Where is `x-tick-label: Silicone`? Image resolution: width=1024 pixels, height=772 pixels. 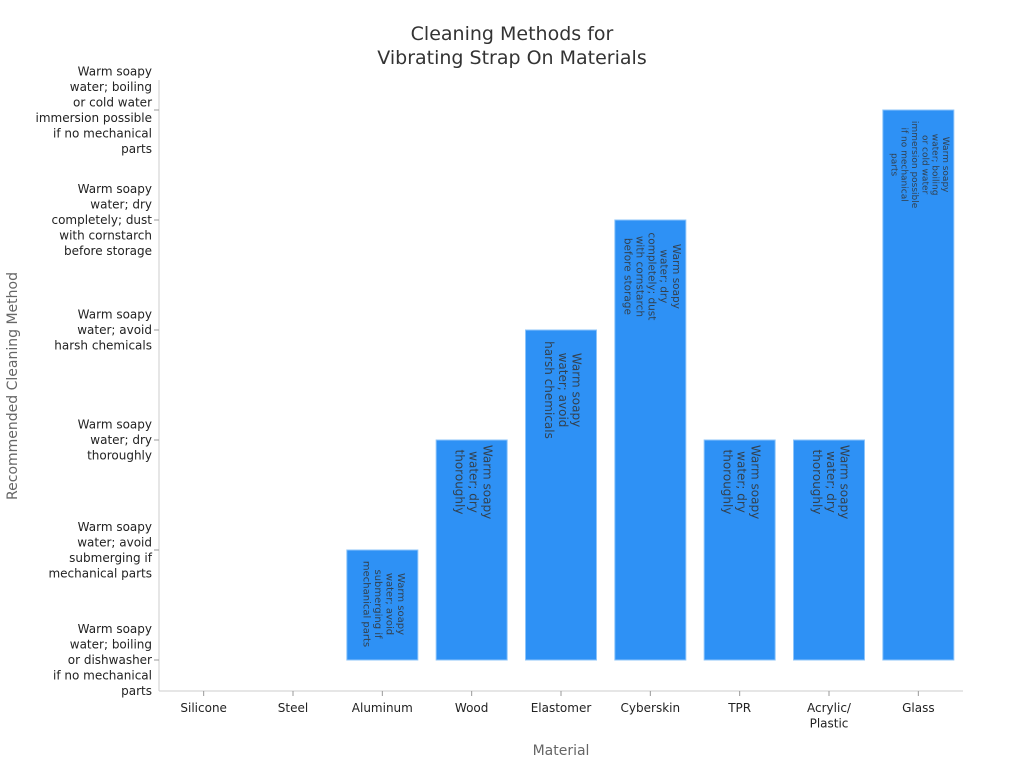 x-tick-label: Silicone is located at coordinates (203, 708).